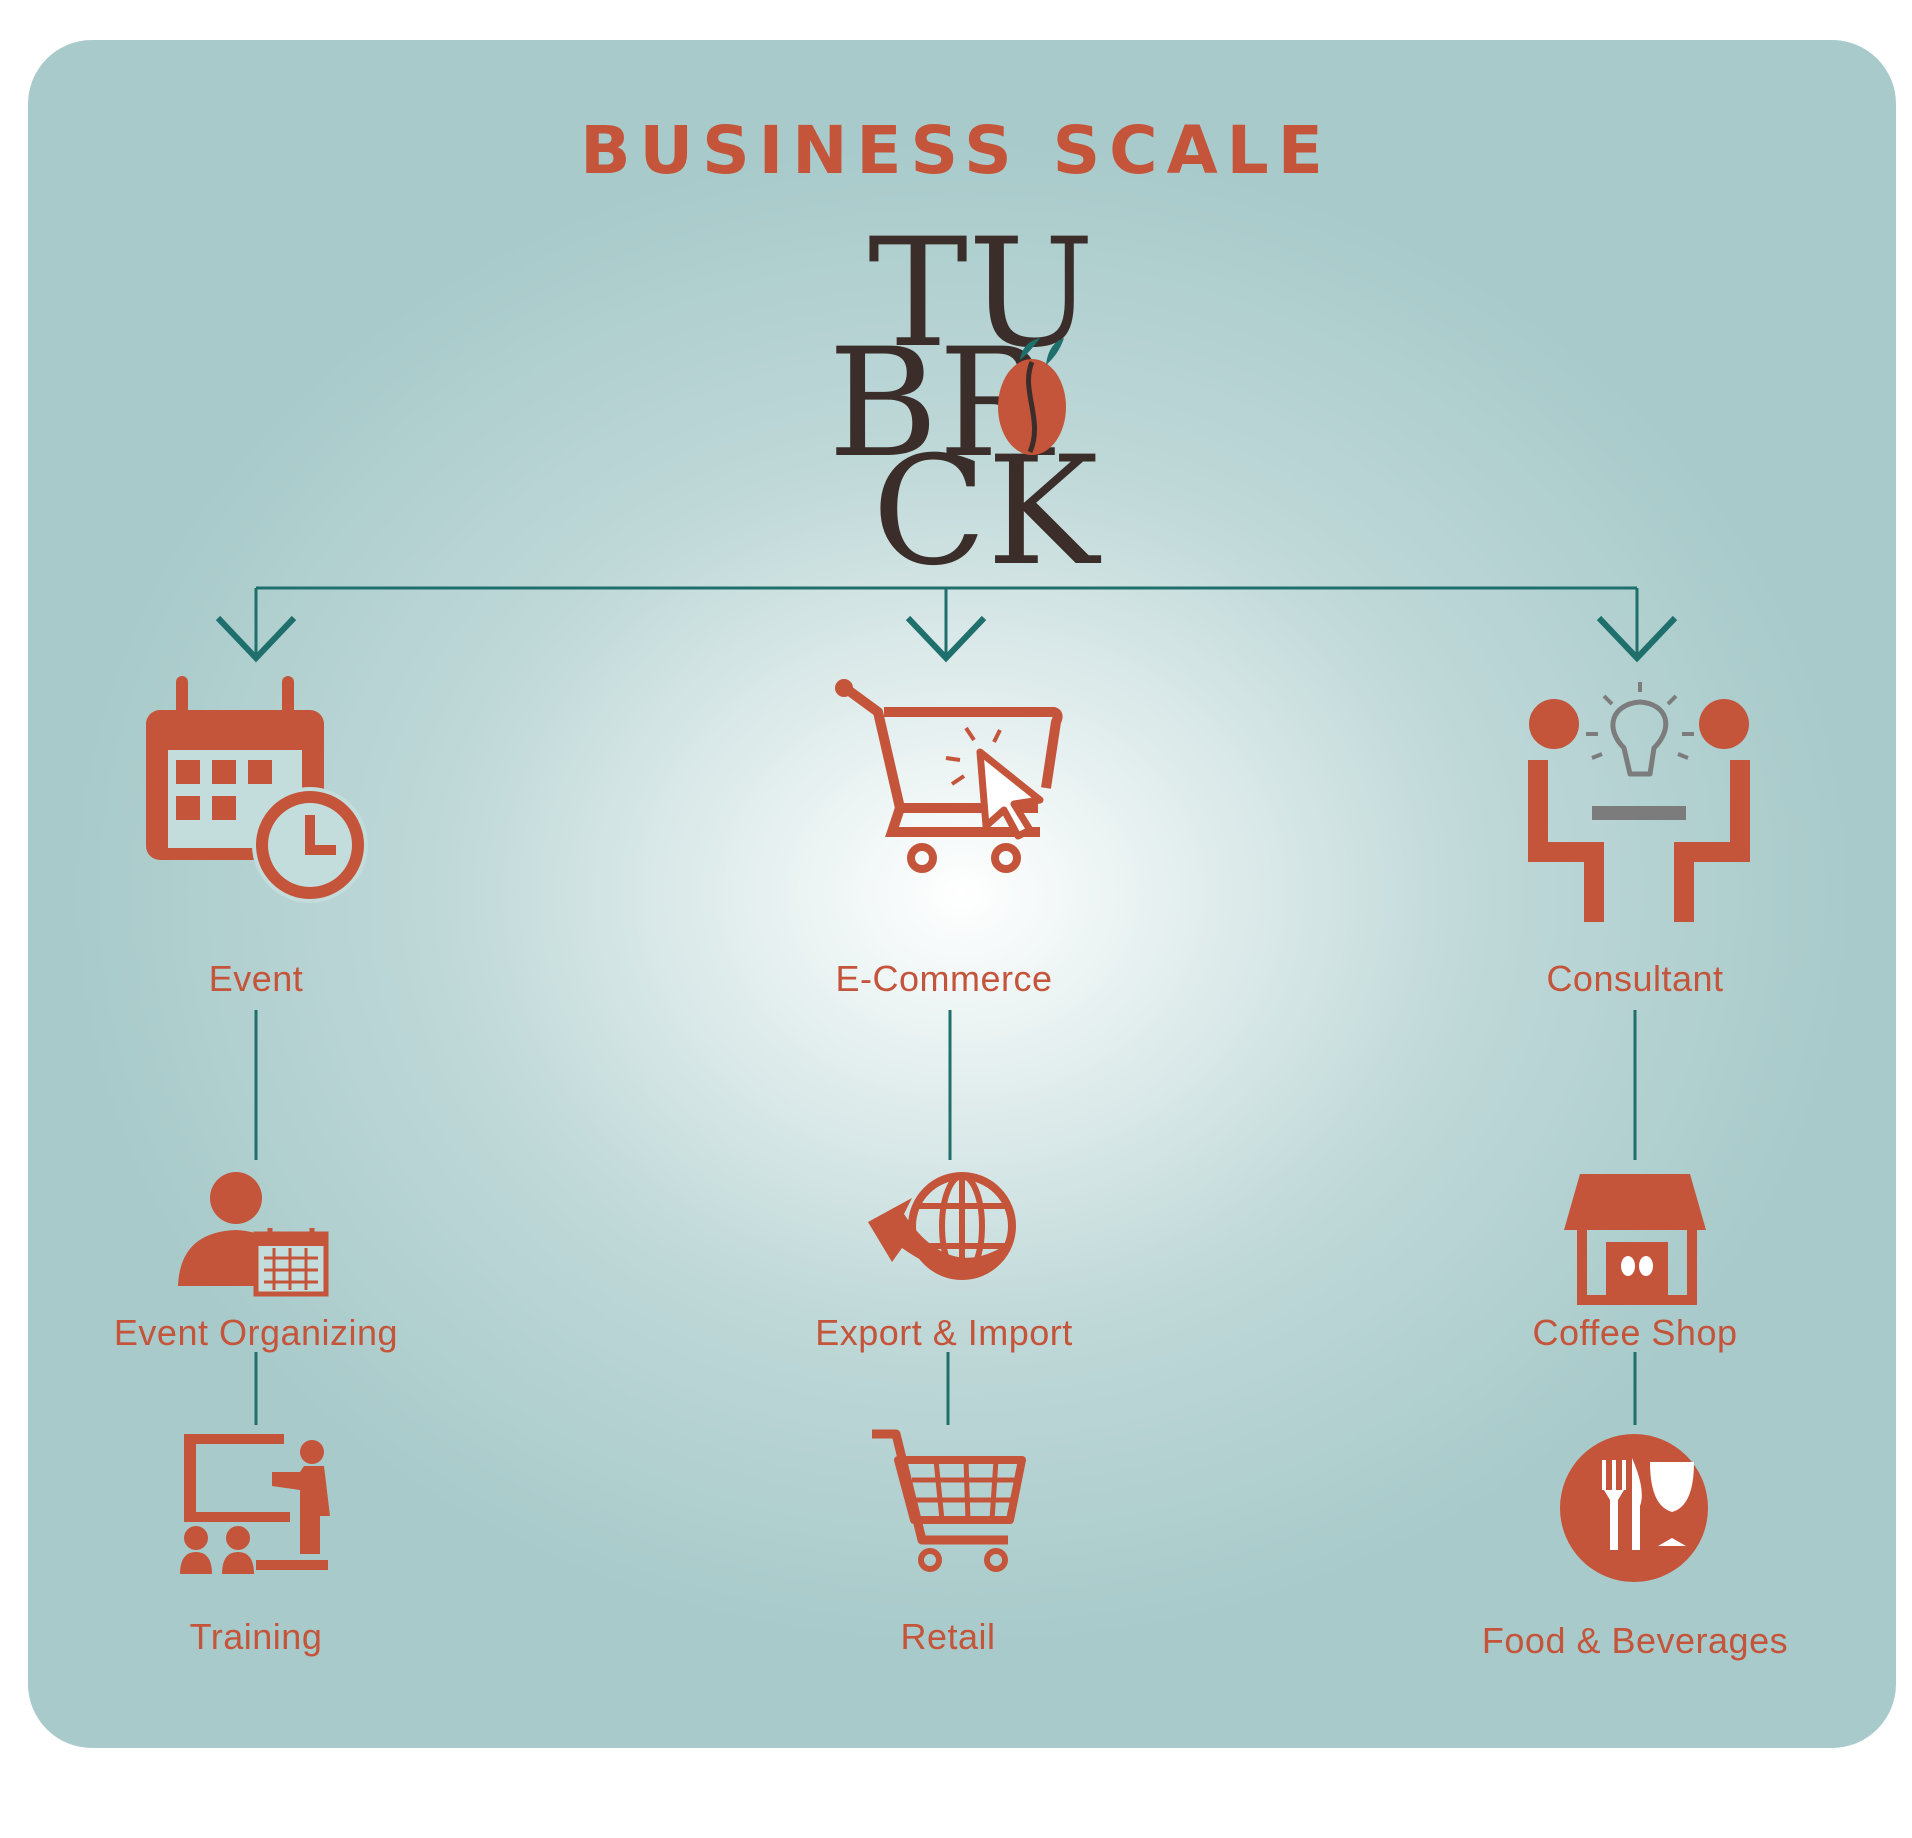 The image size is (1912, 1838). What do you see at coordinates (1032, 396) in the screenshot?
I see `coffee-bean-icon` at bounding box center [1032, 396].